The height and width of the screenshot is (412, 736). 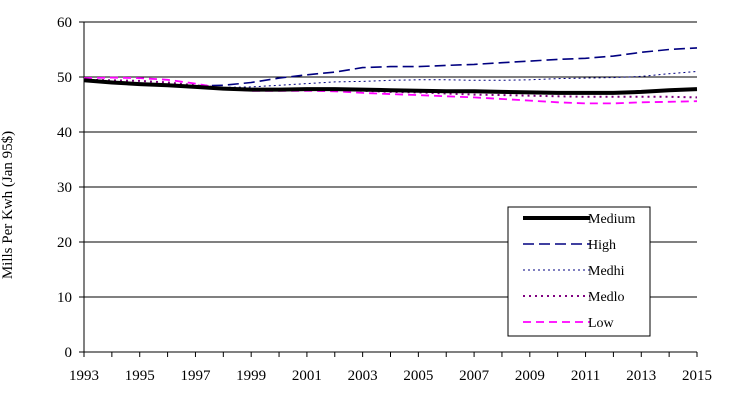 I want to click on legend-label-high: High, so click(x=602, y=245).